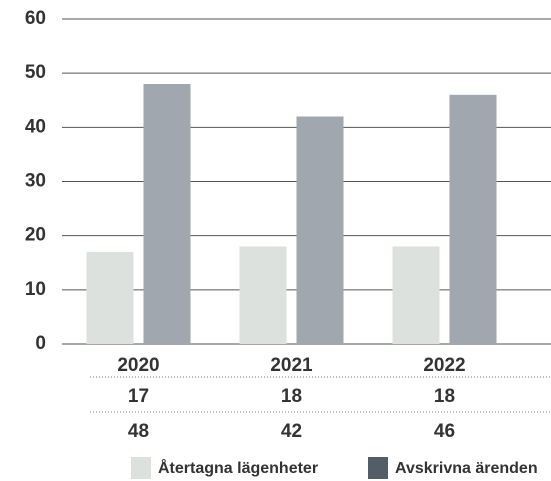 This screenshot has height=481, width=551. I want to click on legend-label: Återtagna lägenheter, so click(238, 467).